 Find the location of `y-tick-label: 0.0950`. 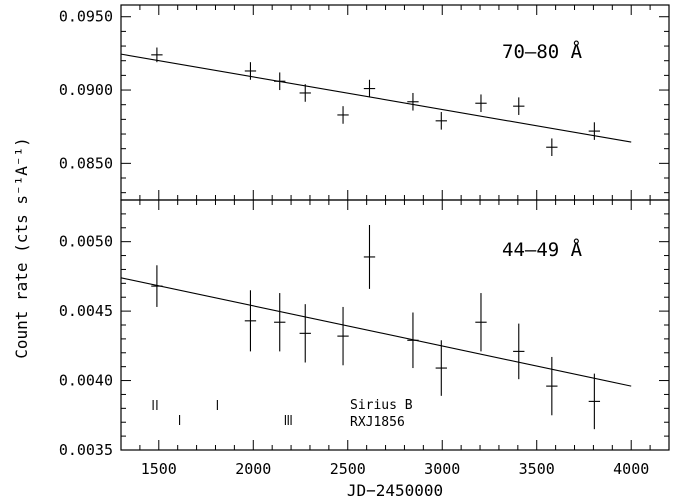

y-tick-label: 0.0950 is located at coordinates (86, 17).